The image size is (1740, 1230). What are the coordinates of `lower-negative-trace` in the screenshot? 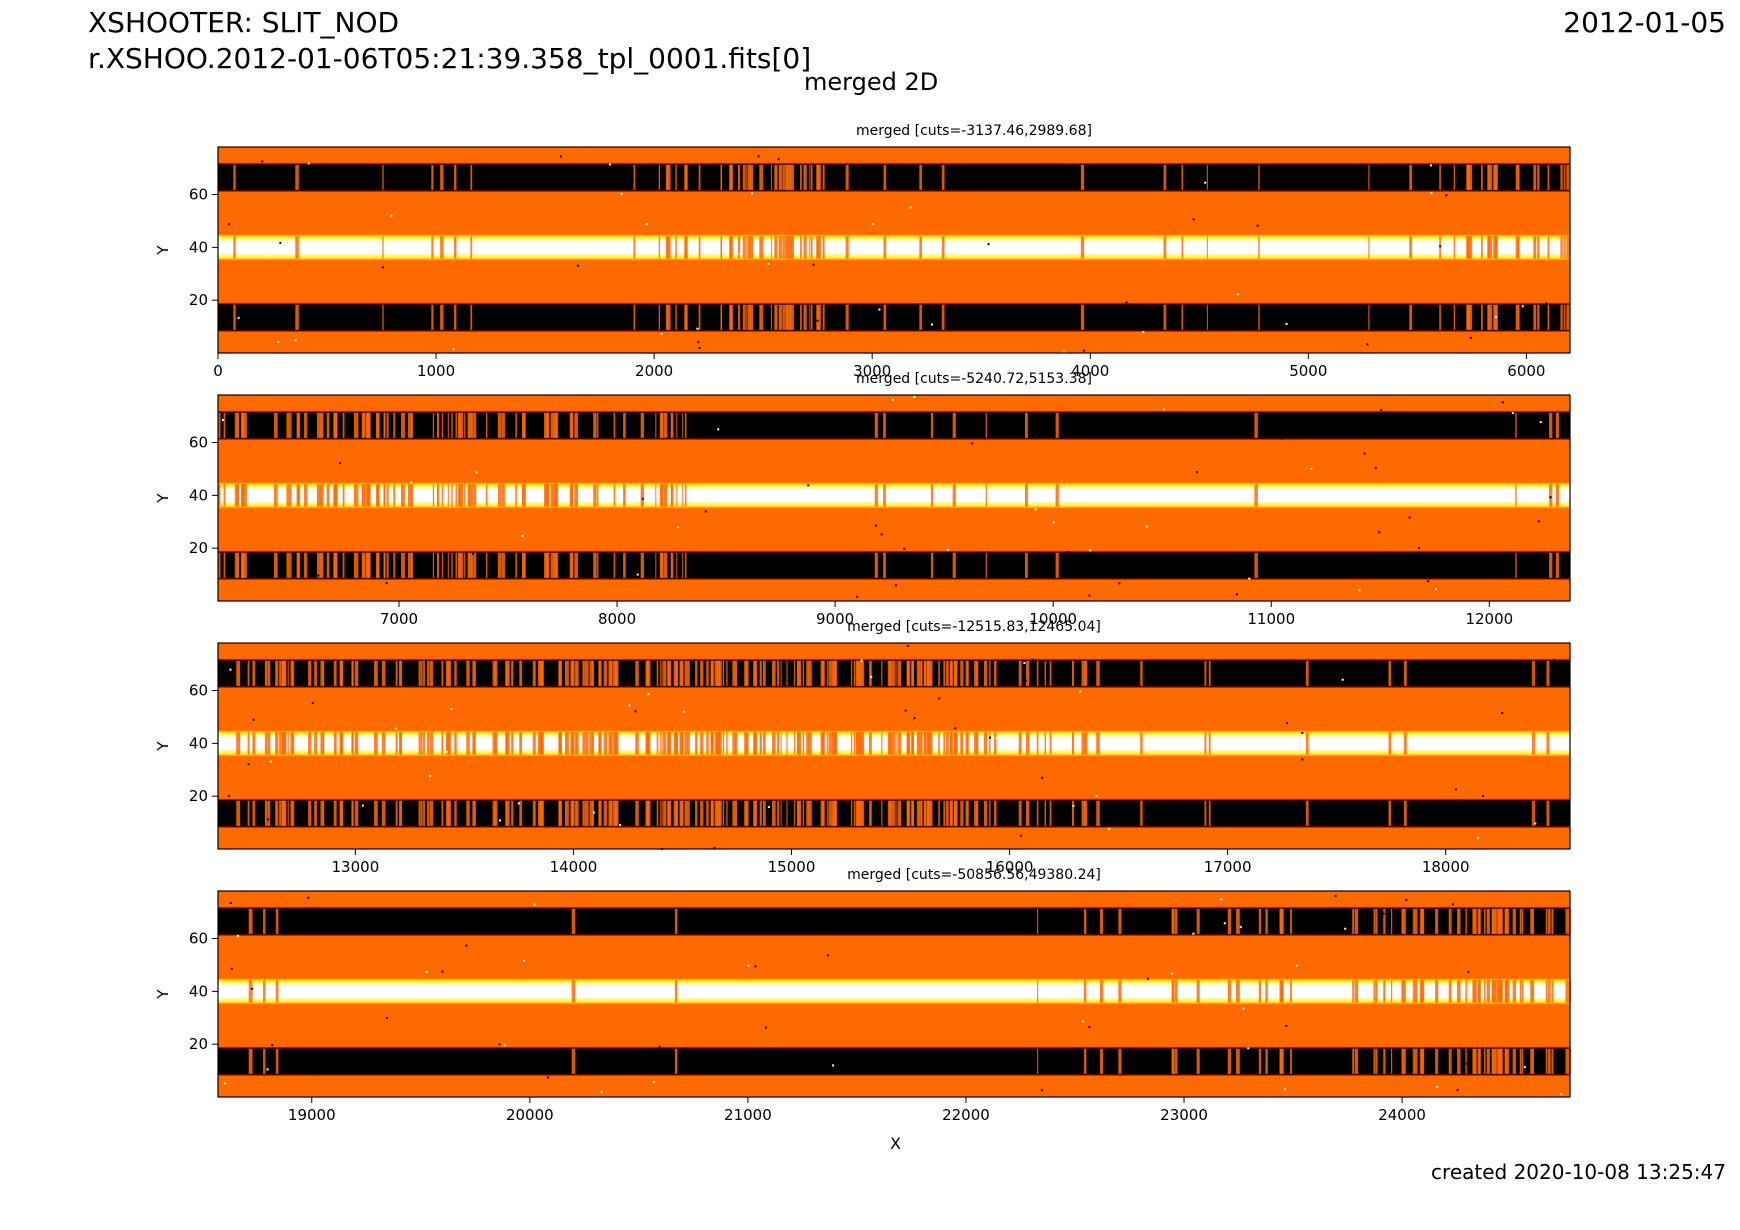 It's located at (894, 1061).